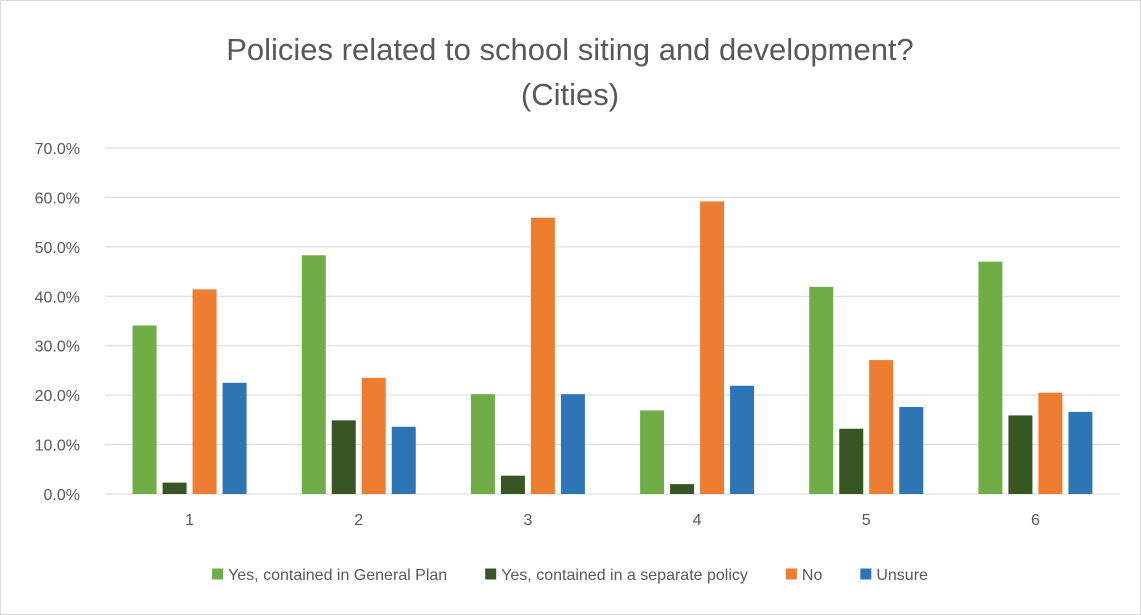 The width and height of the screenshot is (1141, 615). I want to click on legend-label: Yes, contained in a separate policy, so click(624, 575).